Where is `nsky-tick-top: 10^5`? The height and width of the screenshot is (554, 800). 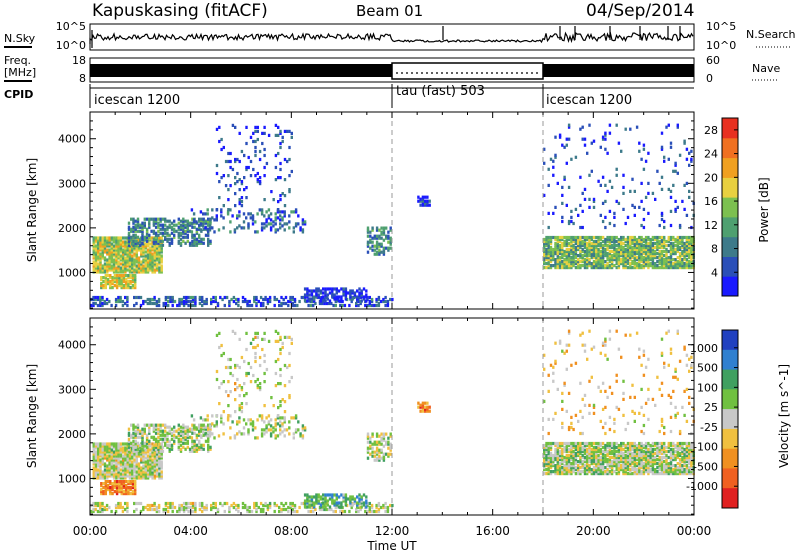
nsky-tick-top: 10^5 is located at coordinates (71, 26).